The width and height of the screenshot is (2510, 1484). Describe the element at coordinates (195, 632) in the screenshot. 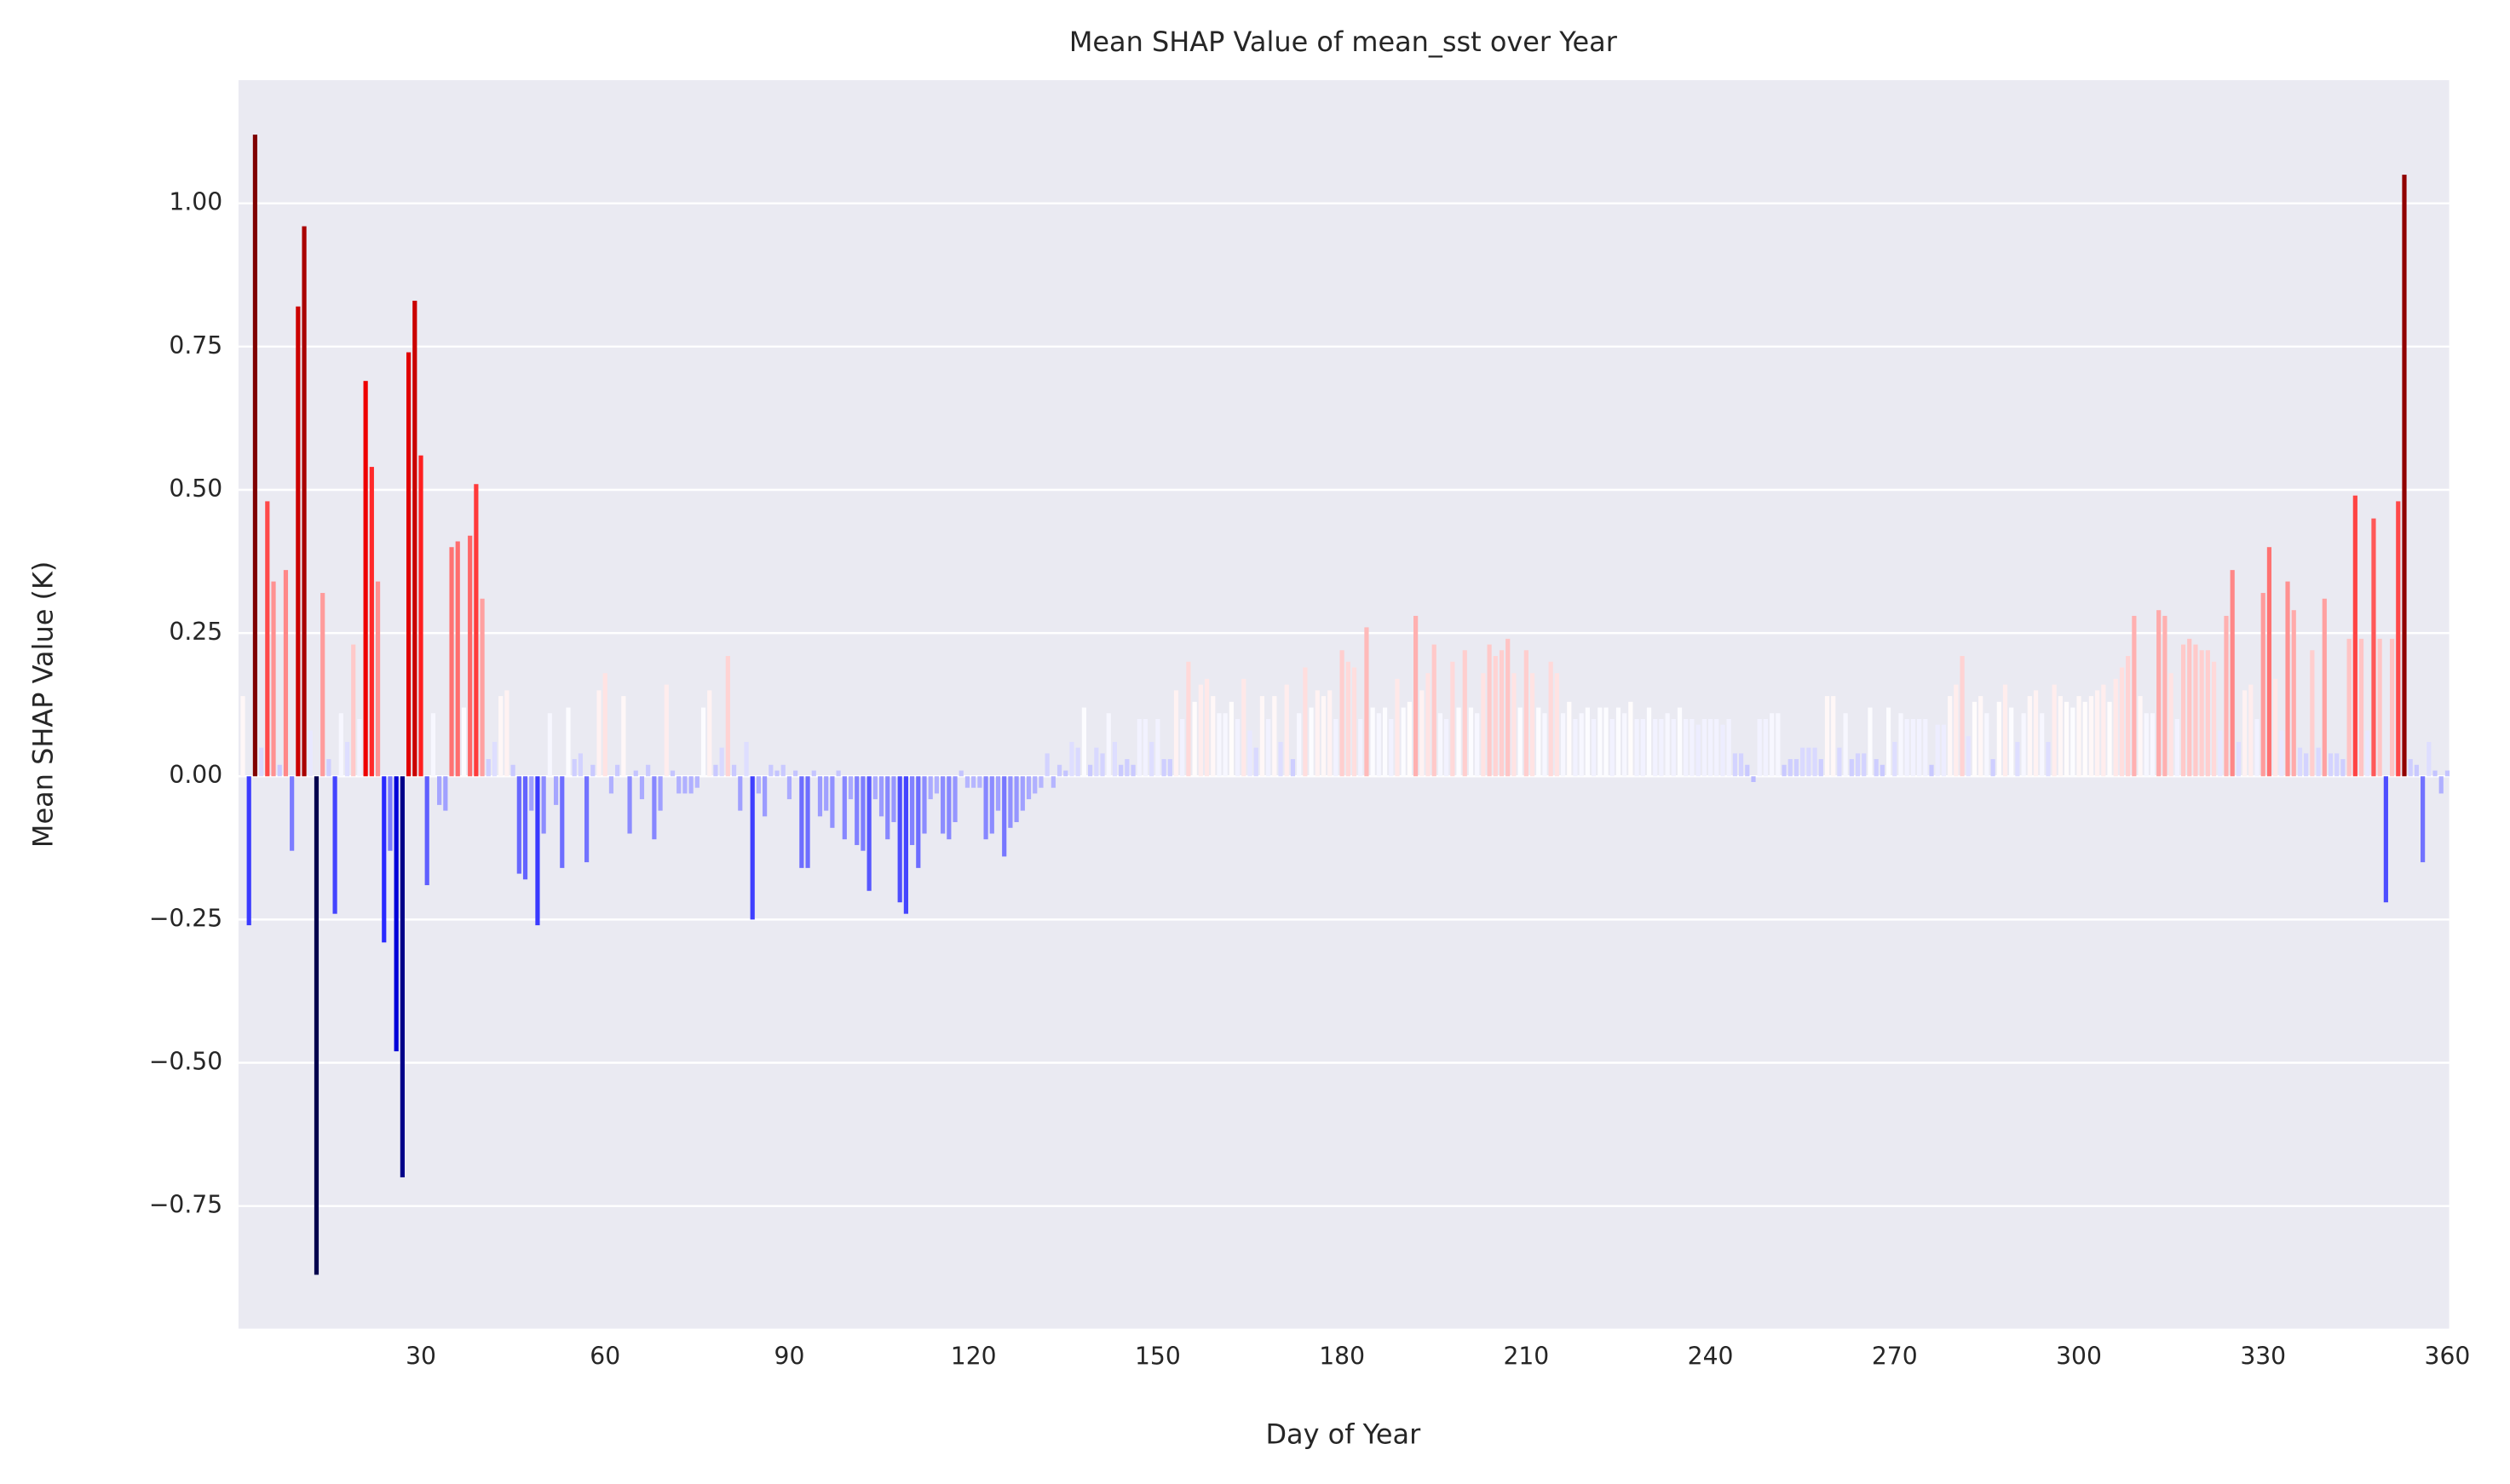

I see `y-tick-label: 0.25` at that location.